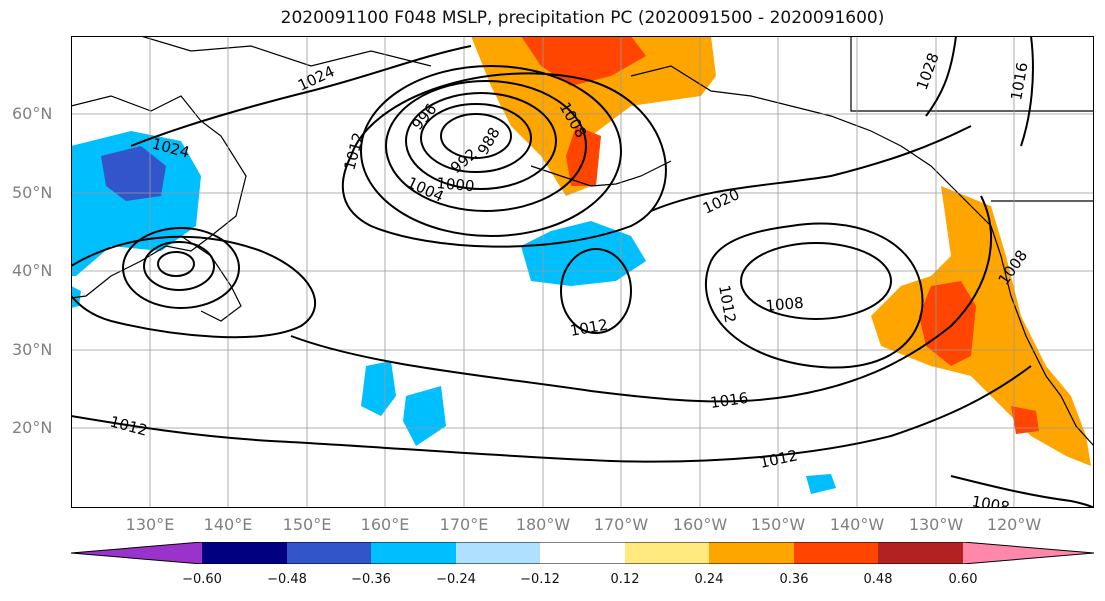  I want to click on precip-positive-westcoast, so click(981, 326).